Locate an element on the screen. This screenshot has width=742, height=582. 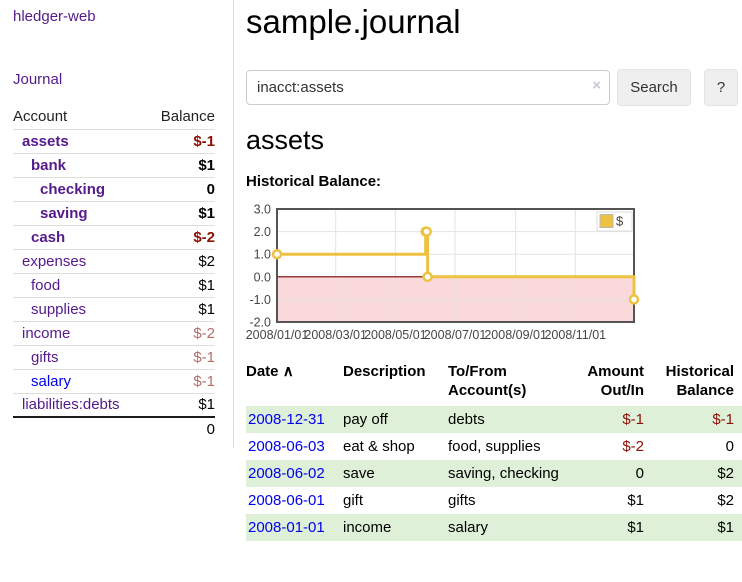
account-row: gifts $-1 is located at coordinates (114, 357).